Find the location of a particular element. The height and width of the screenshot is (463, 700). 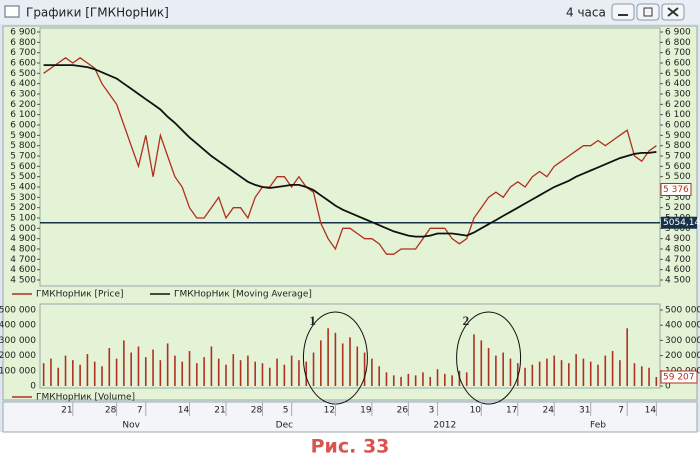

y-tick-label: 5 400 is located at coordinates (23, 188).